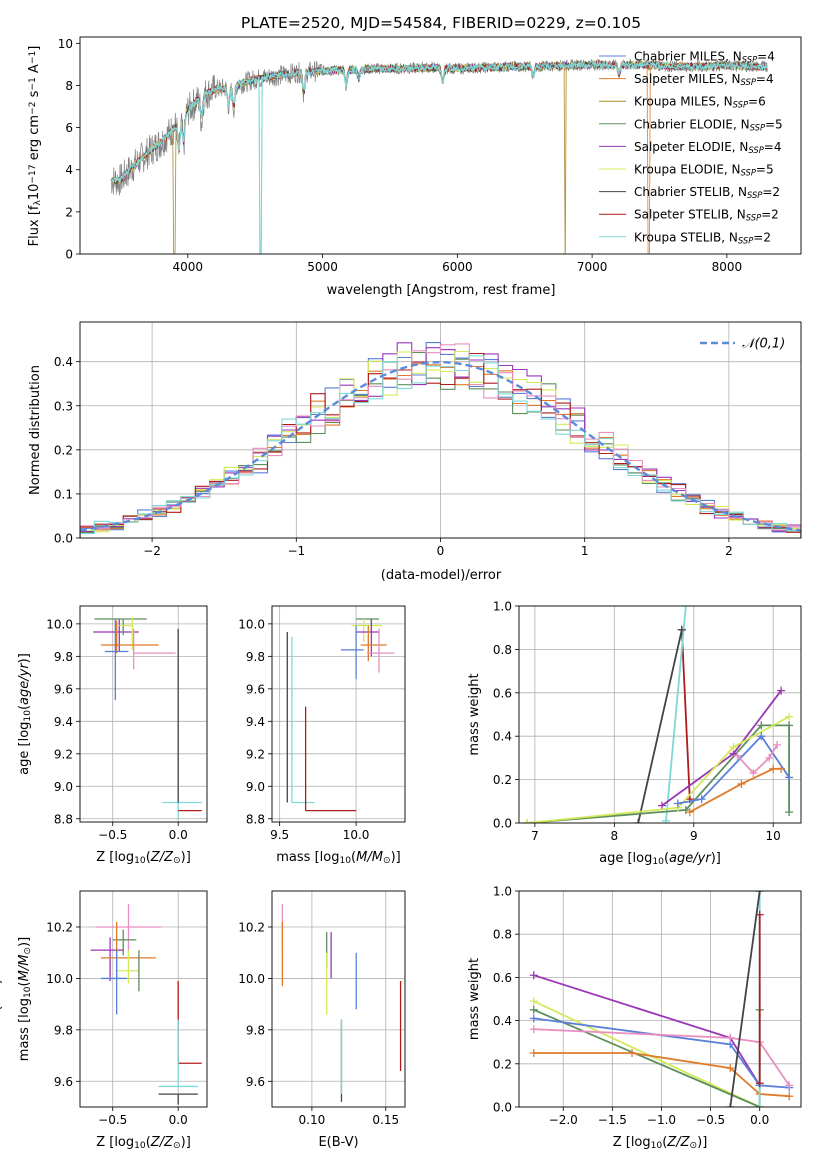 The width and height of the screenshot is (819, 1170). I want to click on x-axis-label: (data-model)/error, so click(441, 575).